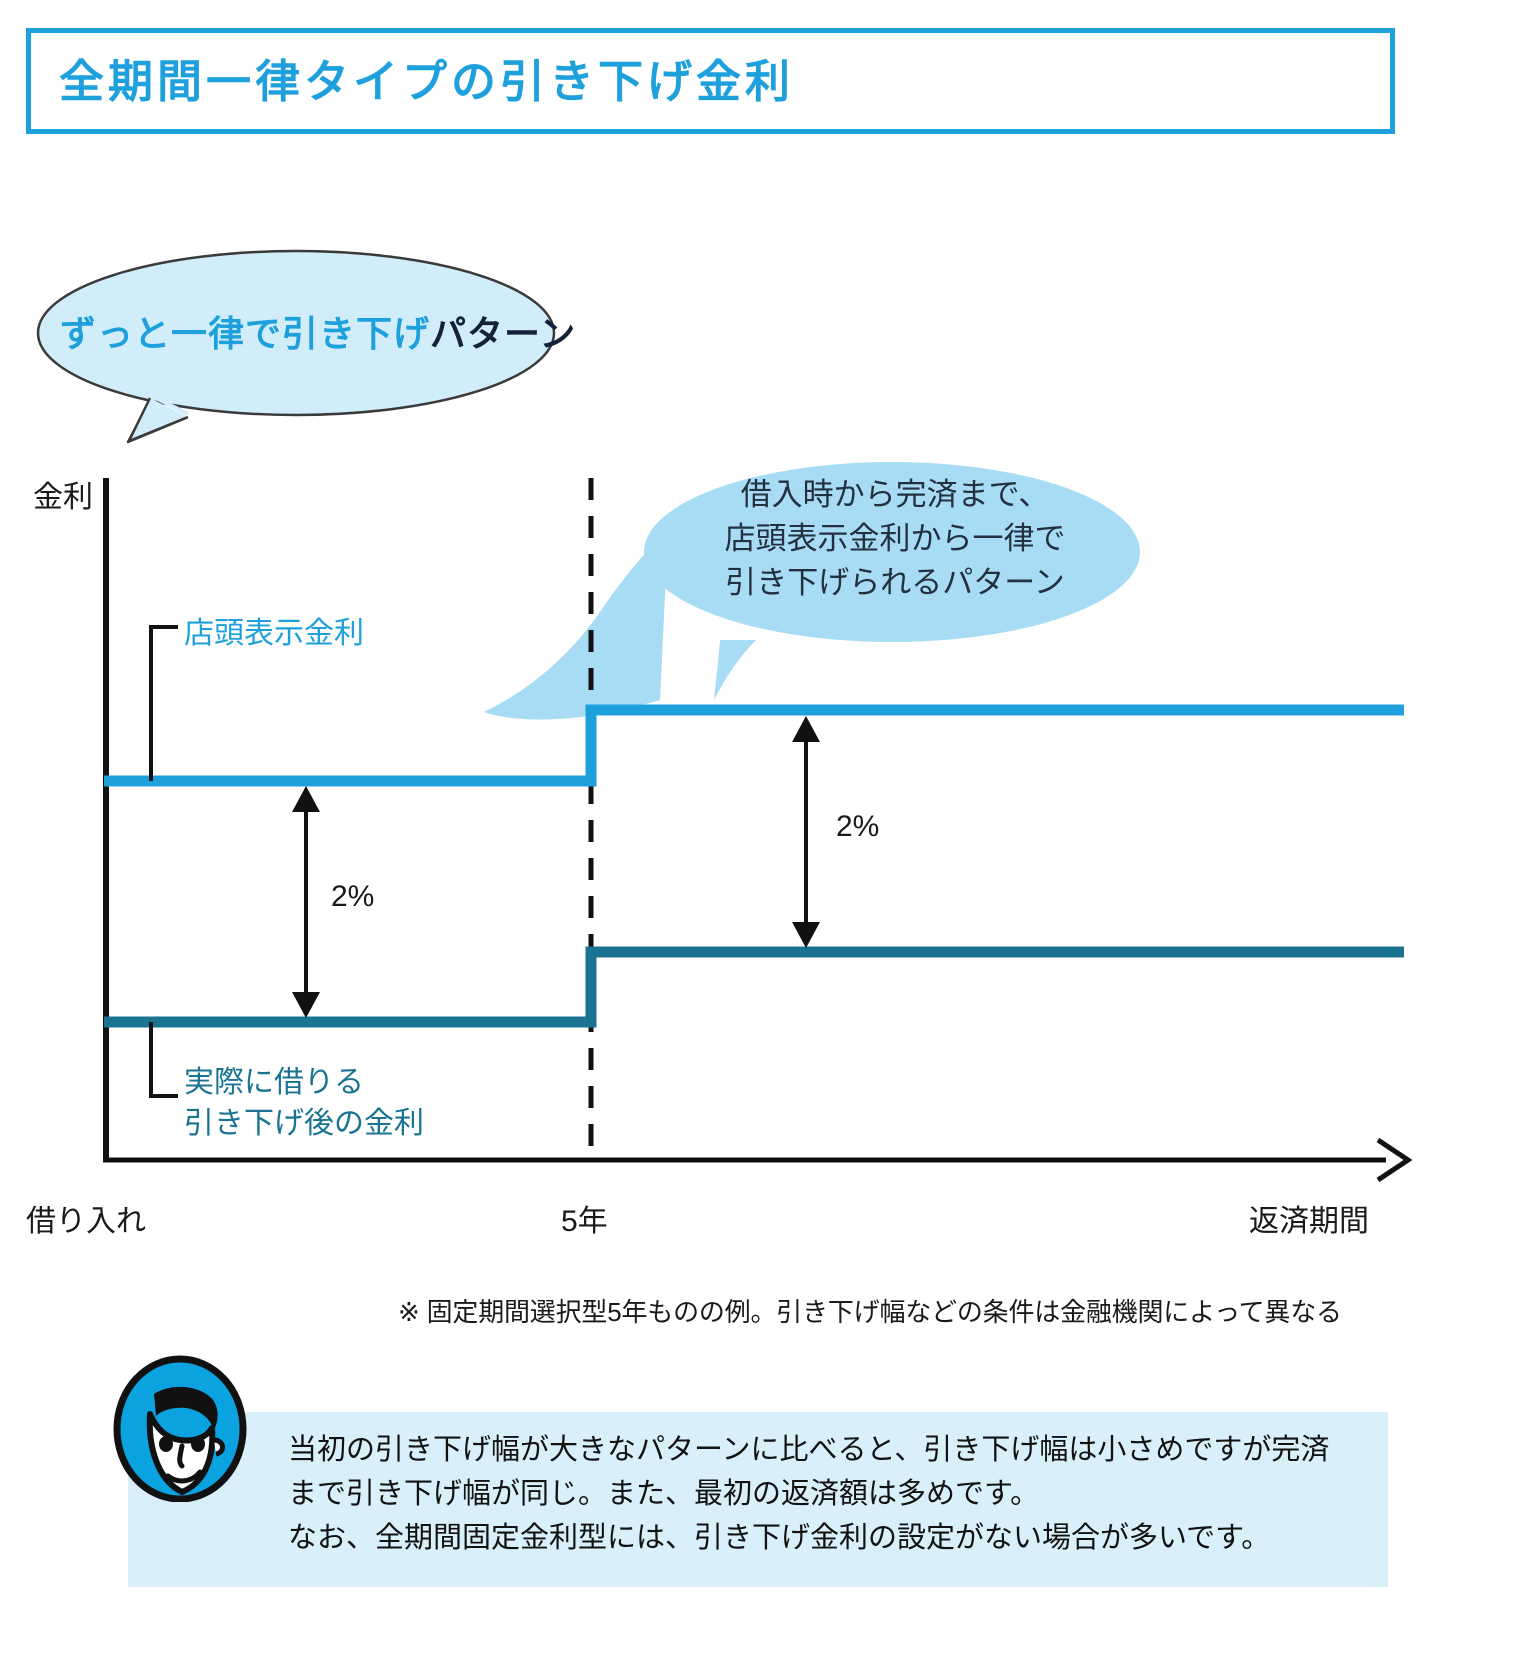 The height and width of the screenshot is (1672, 1520). I want to click on page-title: 全期間一律タイプの引き下げ金利, so click(427, 81).